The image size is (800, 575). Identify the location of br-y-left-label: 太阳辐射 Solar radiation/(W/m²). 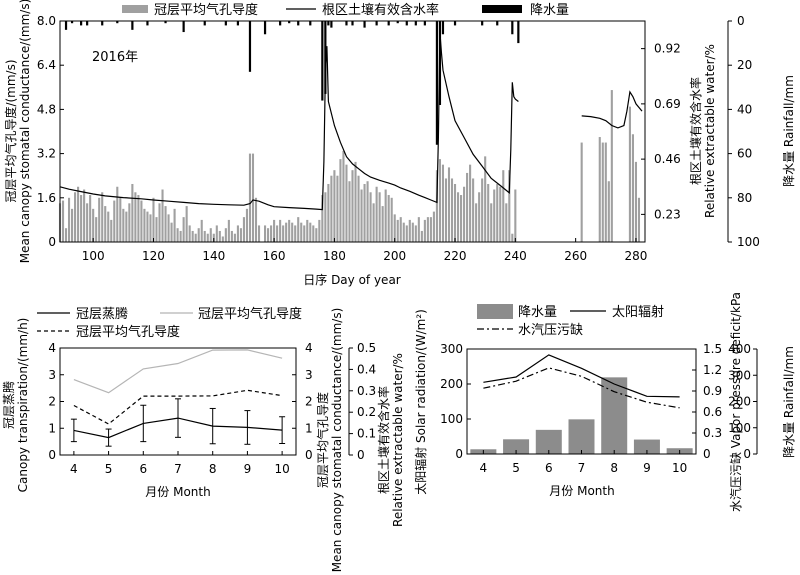
(420, 402).